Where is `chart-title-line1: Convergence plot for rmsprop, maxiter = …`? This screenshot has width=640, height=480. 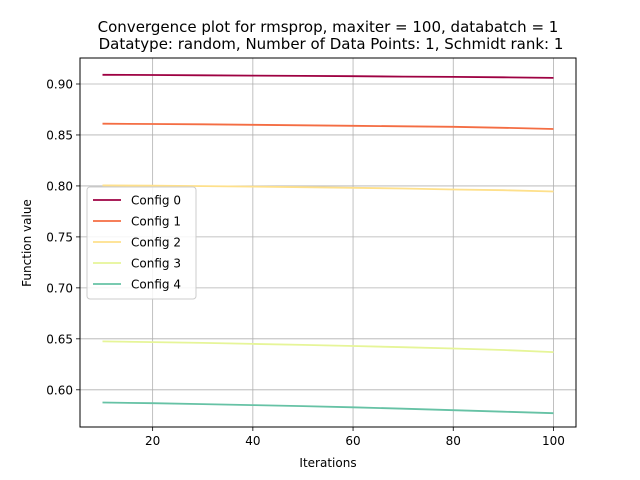
chart-title-line1: Convergence plot for rmsprop, maxiter = … is located at coordinates (328, 27).